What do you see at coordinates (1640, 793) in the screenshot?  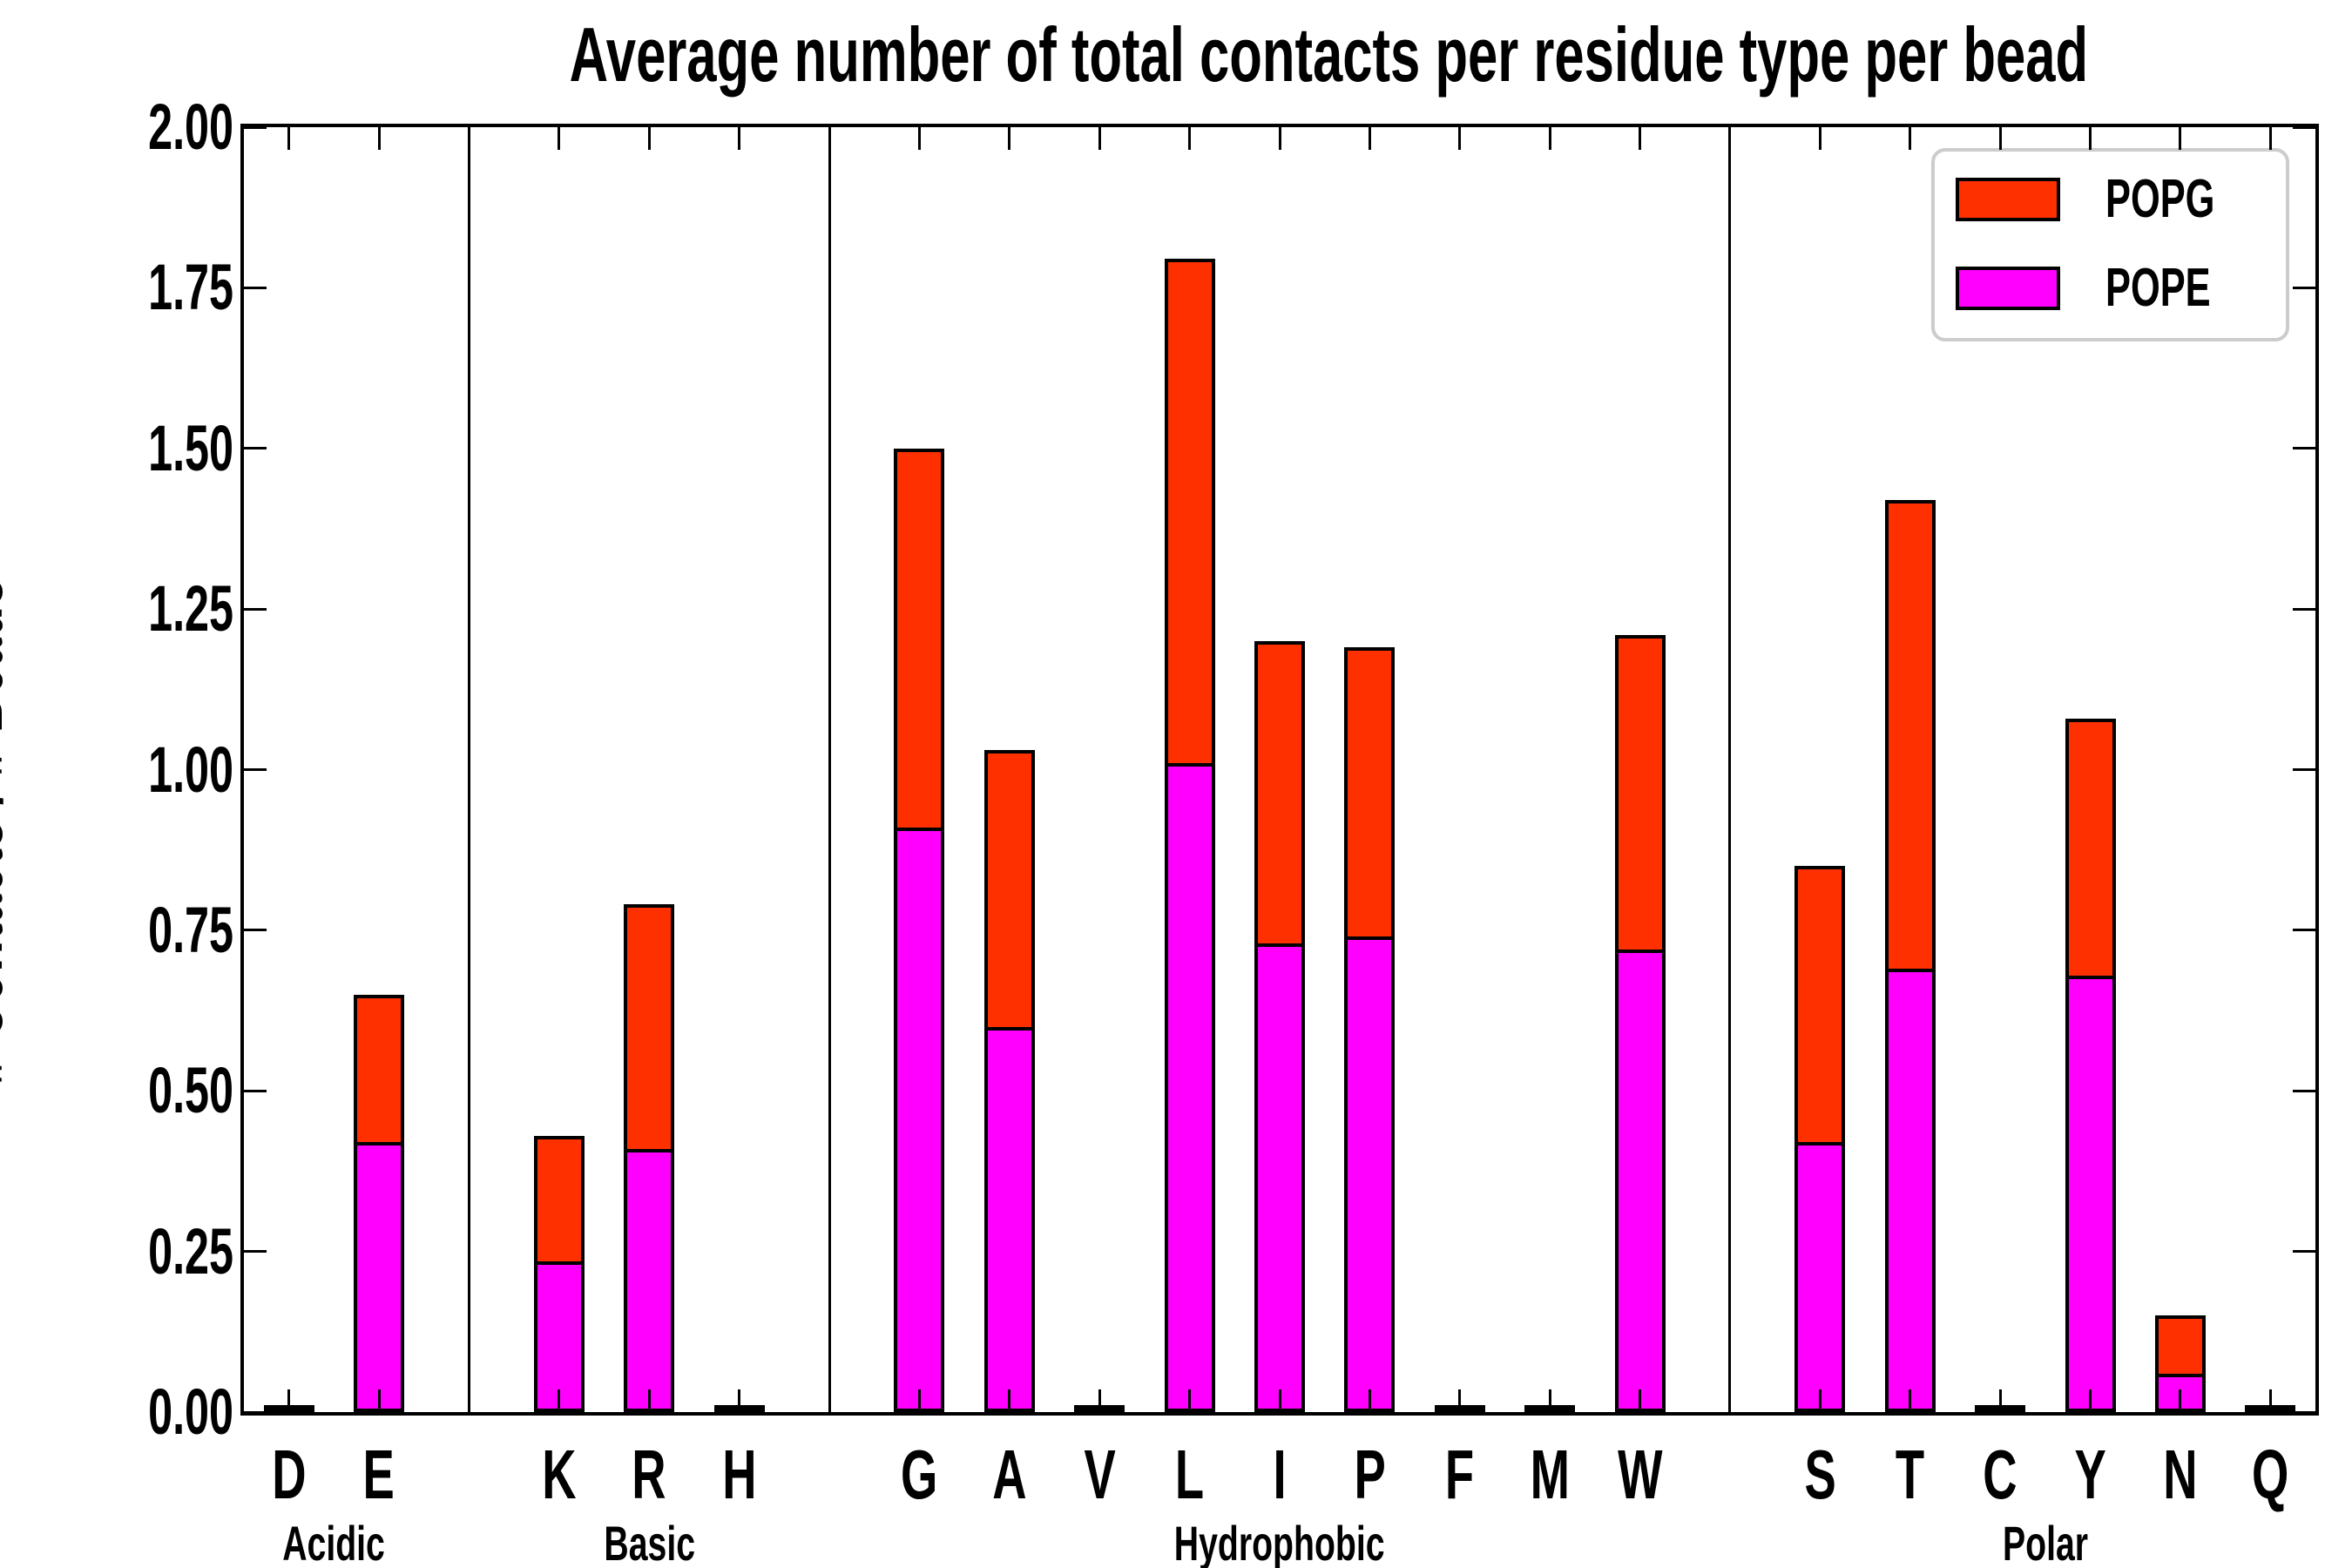 I see `bar-popg-W` at bounding box center [1640, 793].